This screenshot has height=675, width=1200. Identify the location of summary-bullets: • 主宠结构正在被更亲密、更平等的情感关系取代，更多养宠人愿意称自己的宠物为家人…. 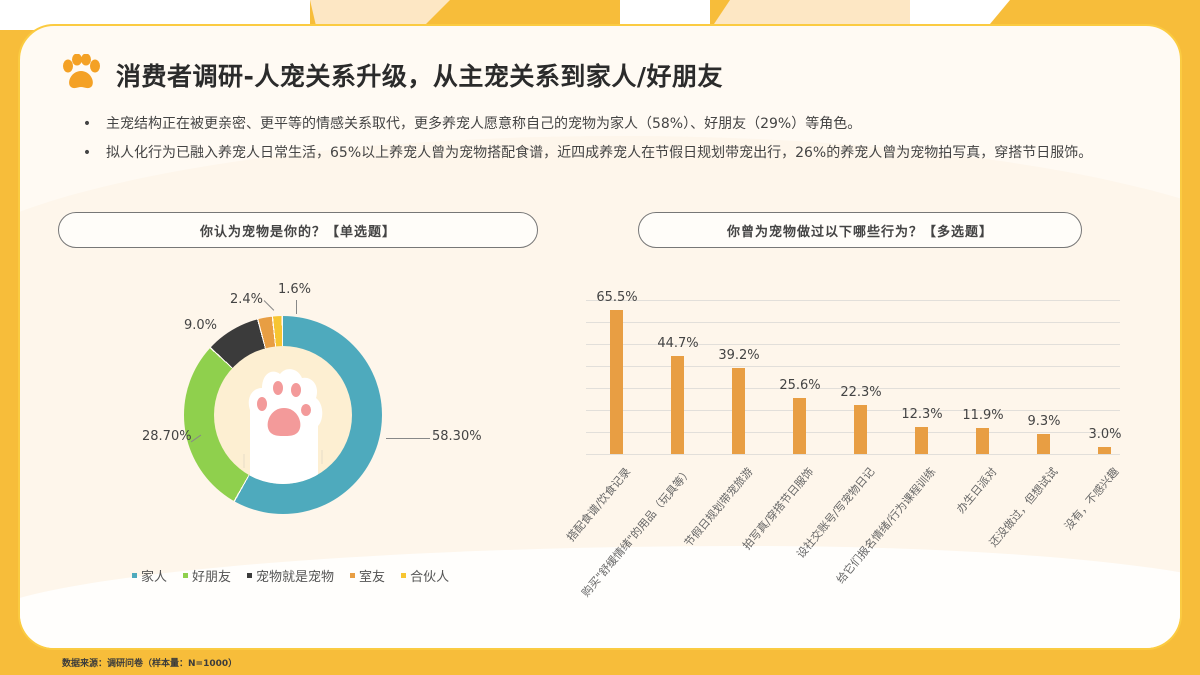
(612, 139).